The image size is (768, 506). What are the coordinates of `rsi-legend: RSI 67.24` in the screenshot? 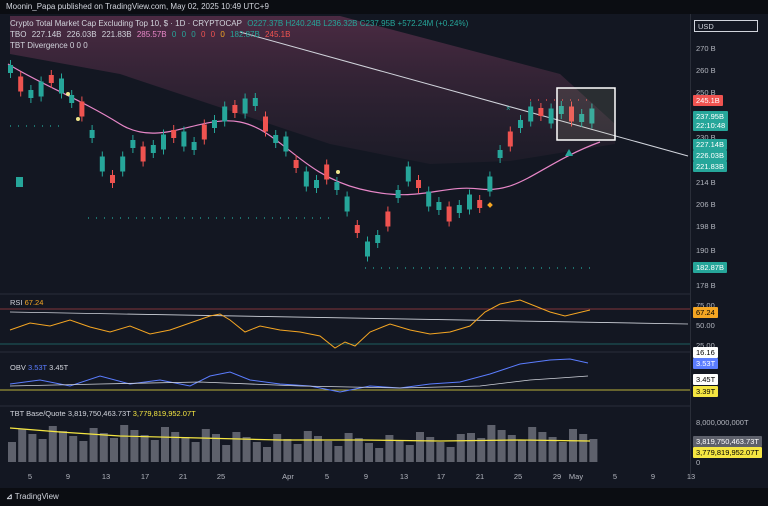 It's located at (26, 302).